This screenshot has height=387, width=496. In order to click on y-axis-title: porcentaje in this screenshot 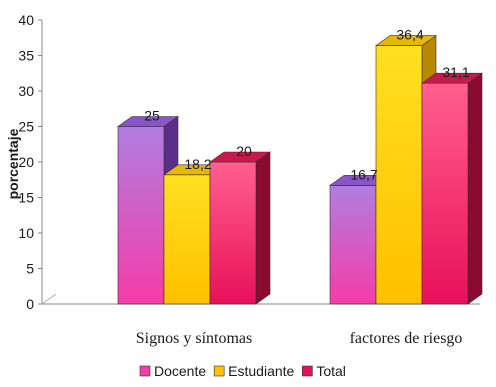, I will do `click(13, 163)`.